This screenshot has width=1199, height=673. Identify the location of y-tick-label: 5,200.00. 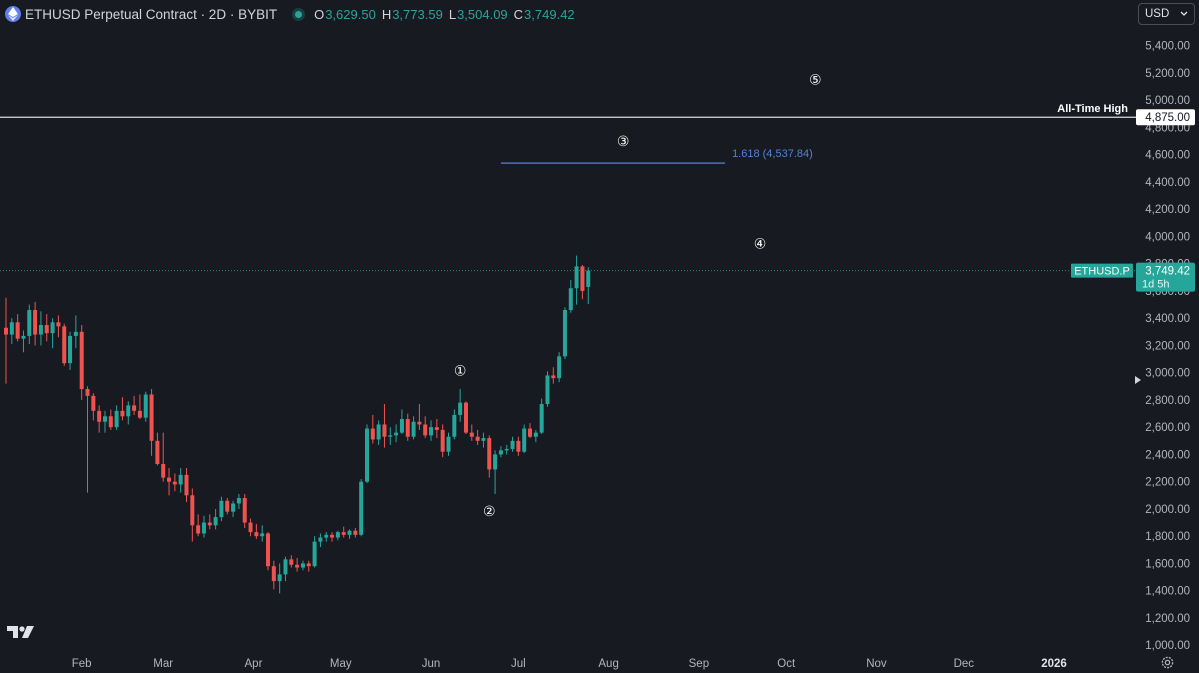
(1167, 74).